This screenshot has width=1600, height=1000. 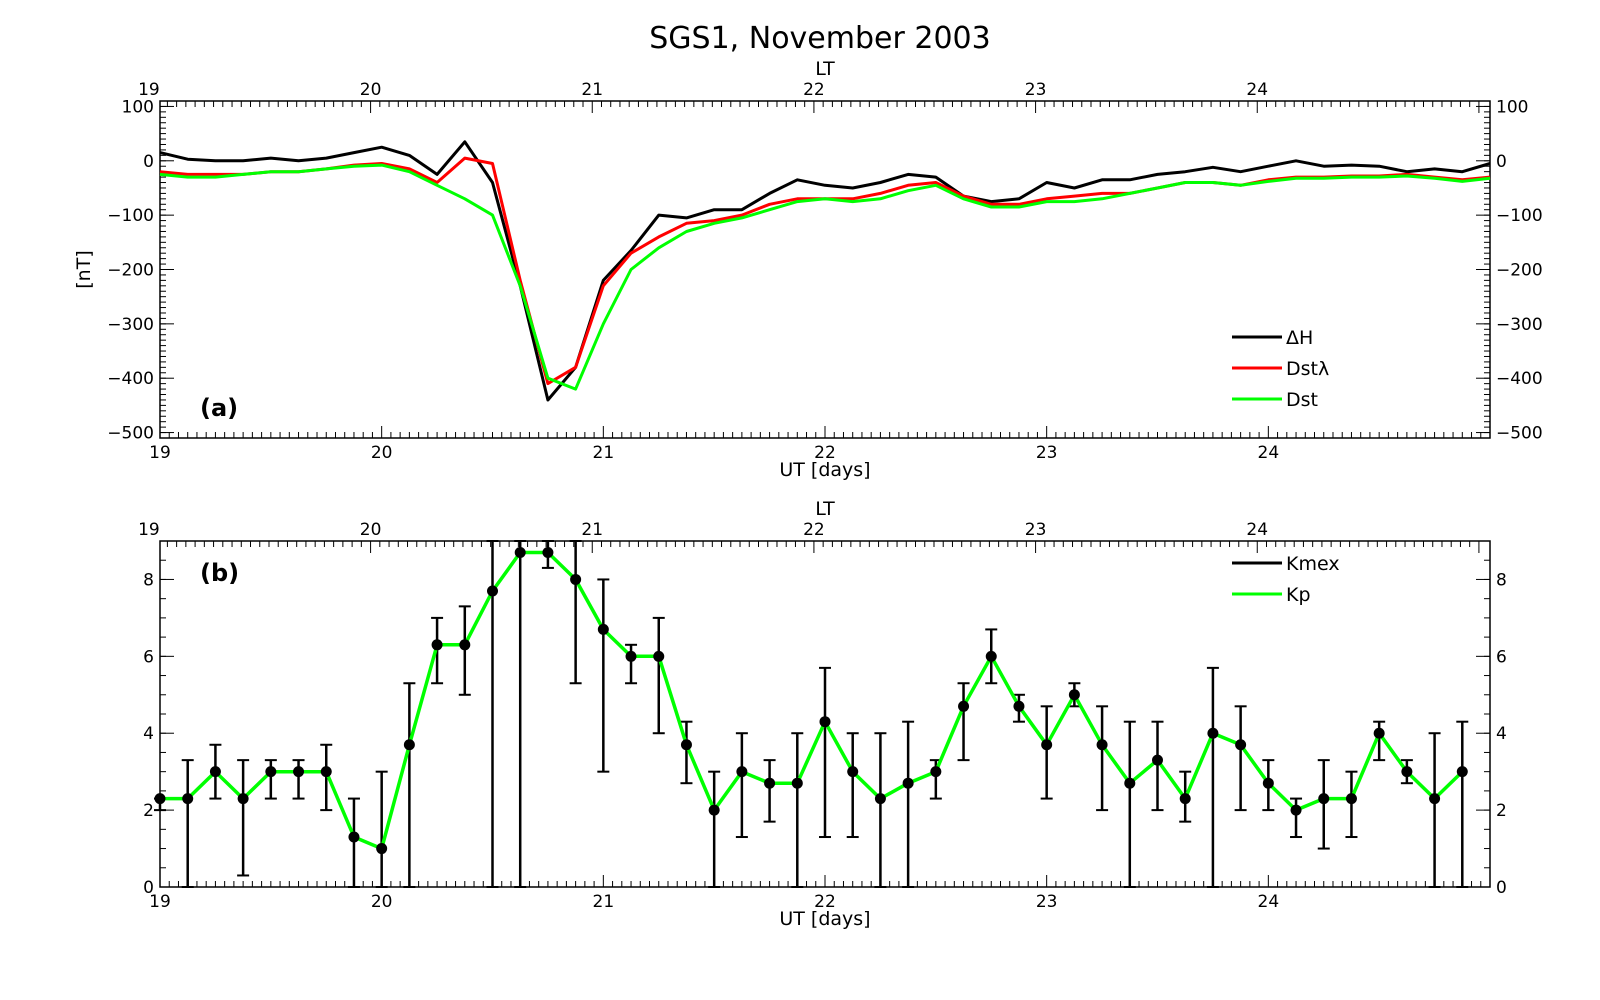 What do you see at coordinates (138, 107) in the screenshot?
I see `y-tick-label: 100` at bounding box center [138, 107].